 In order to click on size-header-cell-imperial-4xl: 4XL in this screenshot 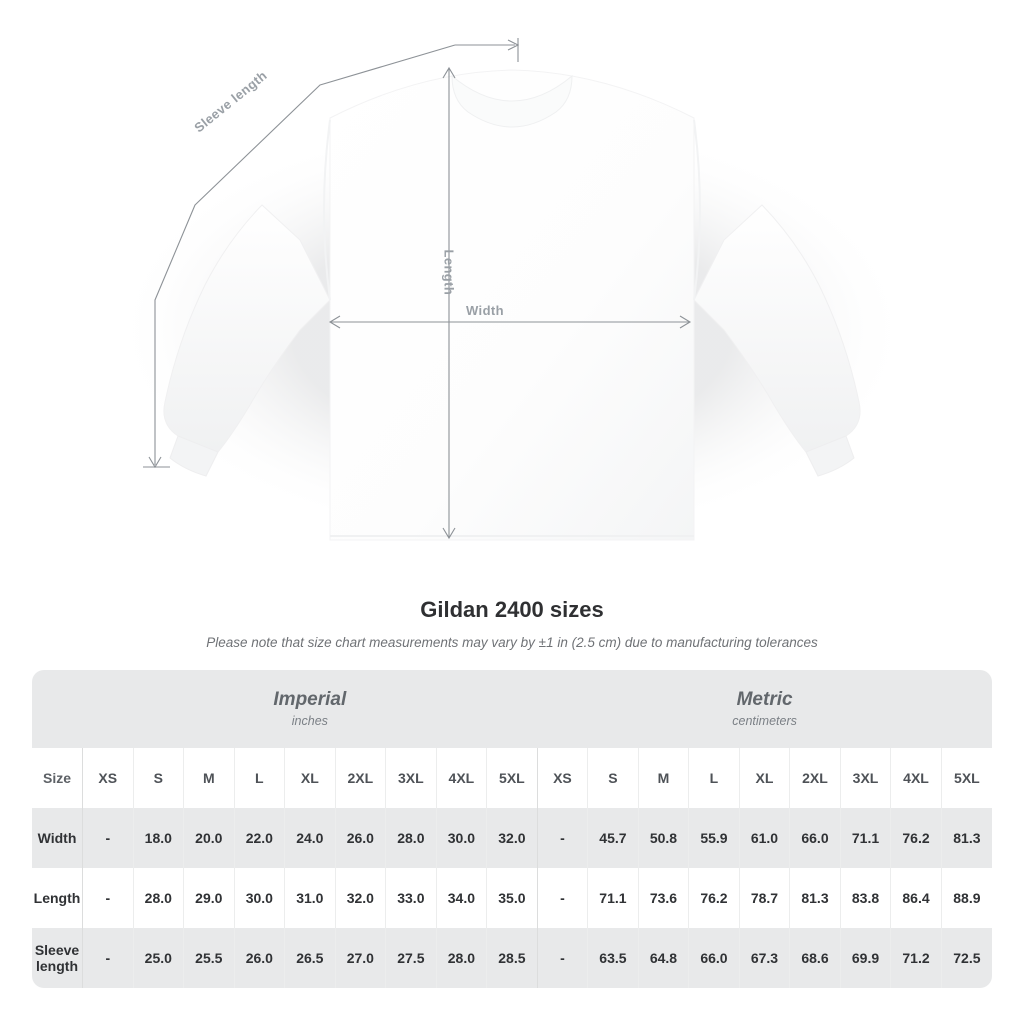, I will do `click(461, 778)`.